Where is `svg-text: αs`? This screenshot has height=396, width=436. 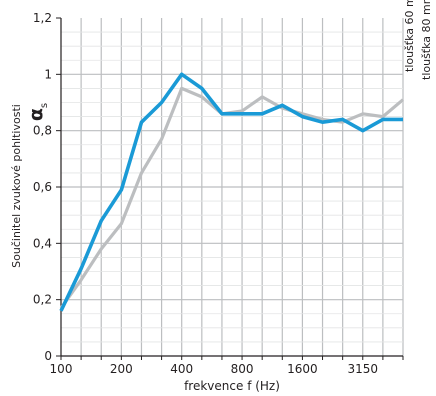 svg-text: αs is located at coordinates (37, 112).